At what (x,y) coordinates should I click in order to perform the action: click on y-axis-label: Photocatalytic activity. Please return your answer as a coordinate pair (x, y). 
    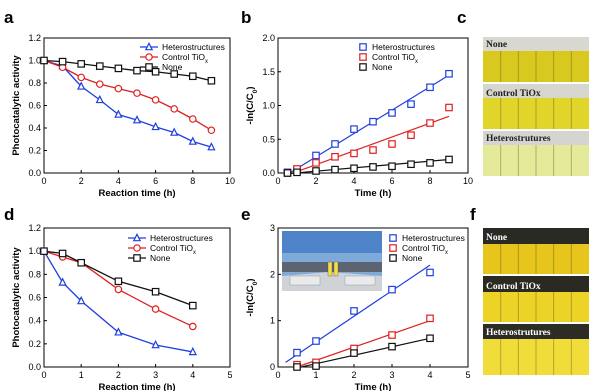
    Looking at the image, I should click on (16, 297).